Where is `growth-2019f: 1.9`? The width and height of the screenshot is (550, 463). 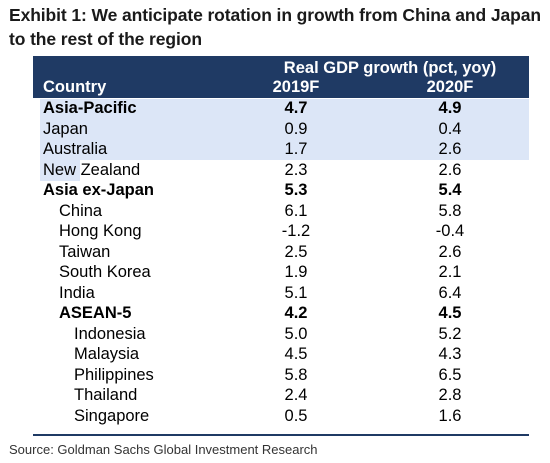
growth-2019f: 1.9 is located at coordinates (296, 272).